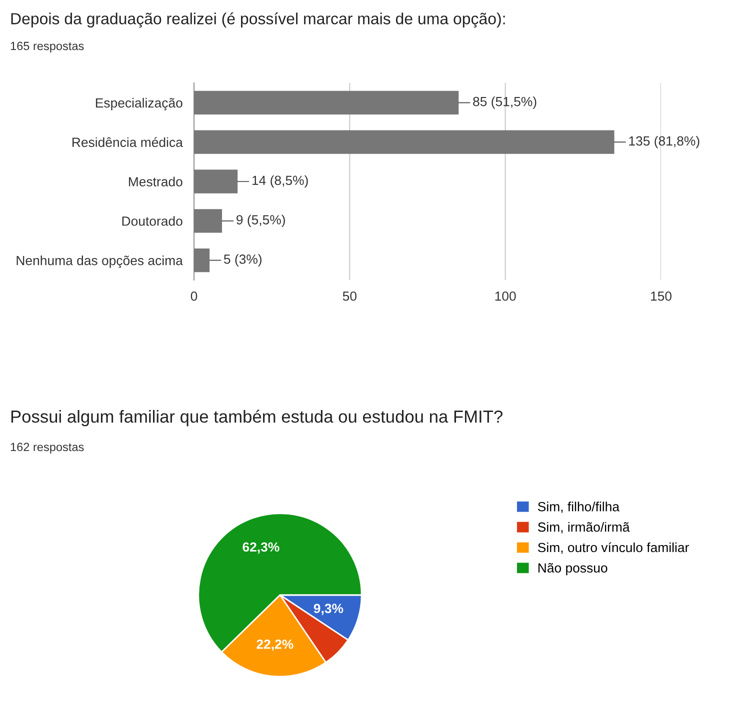  Describe the element at coordinates (280, 181) in the screenshot. I see `data-label: 14 (8,5%)` at that location.